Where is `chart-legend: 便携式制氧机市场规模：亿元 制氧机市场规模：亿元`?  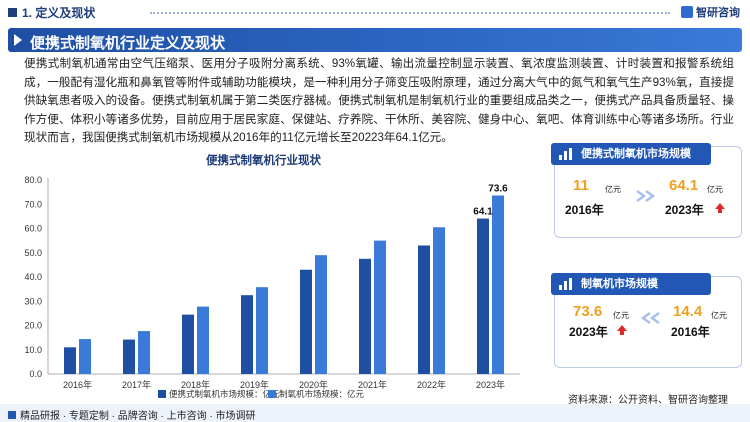 chart-legend: 便携式制氧机市场规模：亿元 制氧机市场规模：亿元 is located at coordinates (261, 394).